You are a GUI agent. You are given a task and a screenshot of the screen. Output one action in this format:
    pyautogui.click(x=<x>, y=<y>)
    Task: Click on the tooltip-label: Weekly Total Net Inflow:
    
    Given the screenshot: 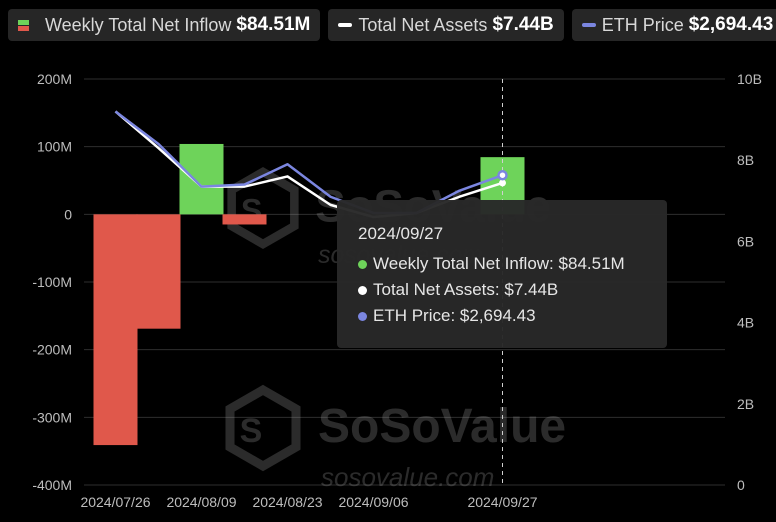 What is the action you would take?
    pyautogui.click(x=463, y=263)
    